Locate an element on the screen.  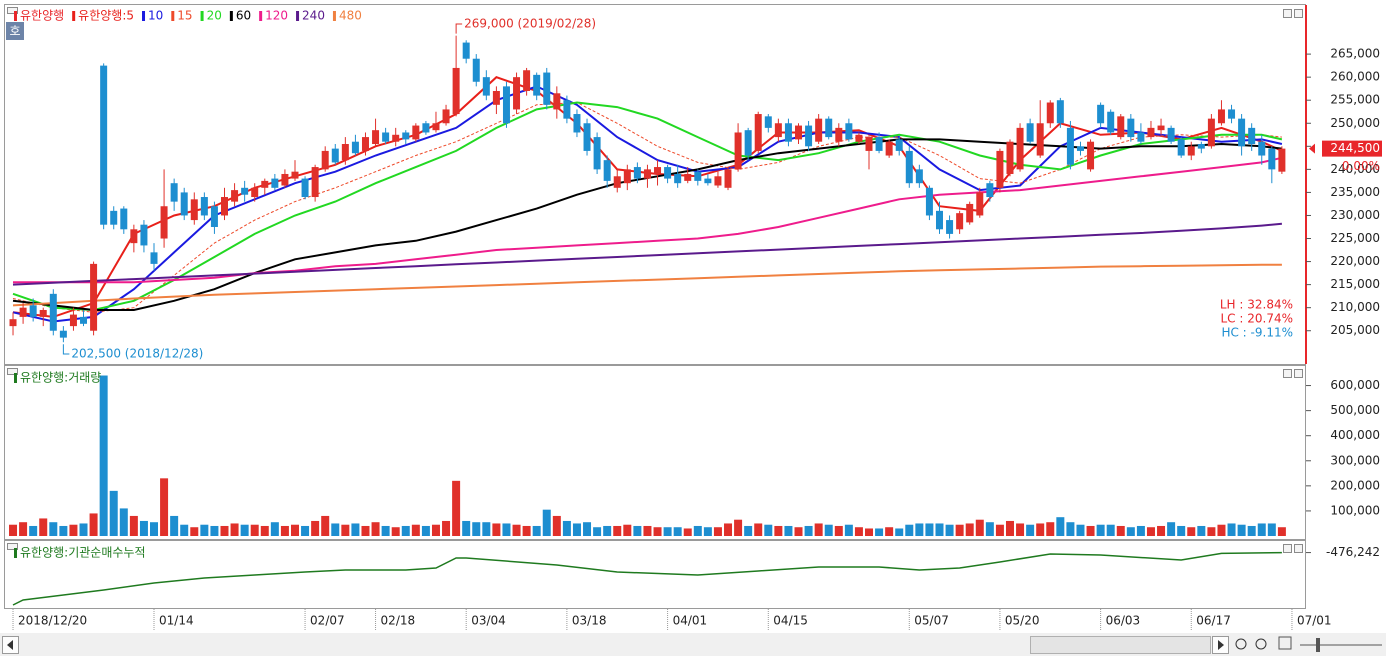
legend-label: 120 is located at coordinates (276, 16).